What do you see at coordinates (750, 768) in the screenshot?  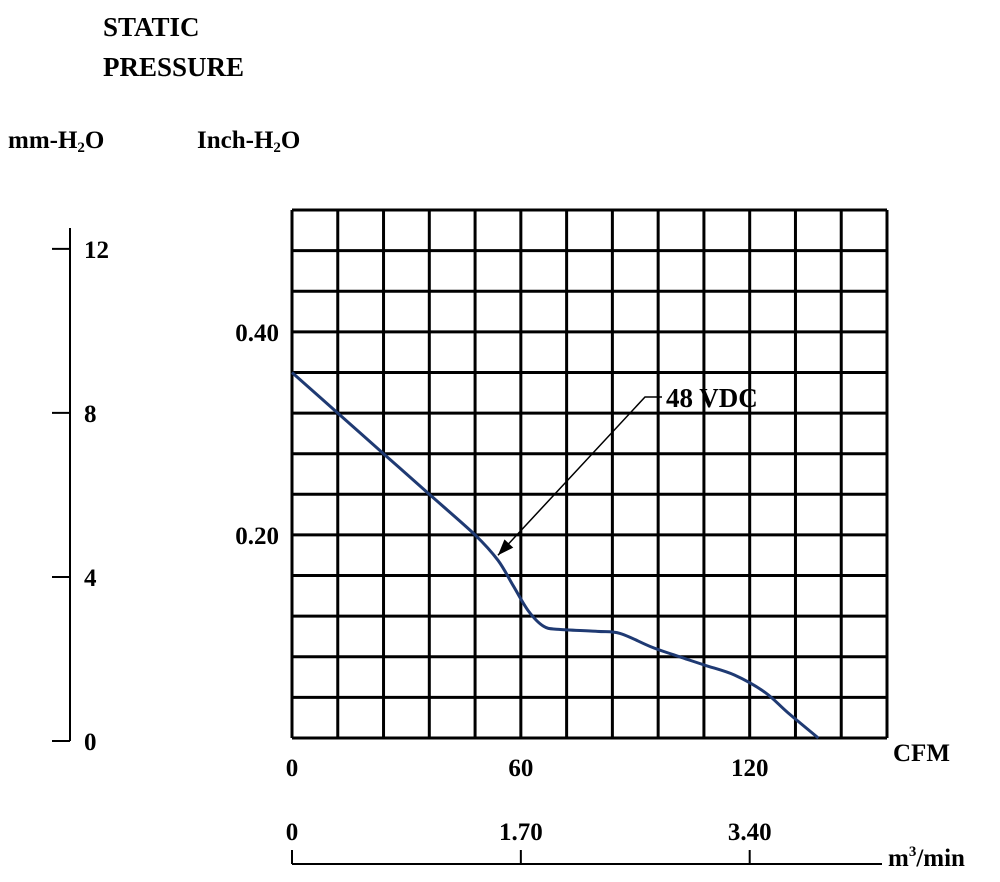 I see `x-axis-tick-label: 120` at bounding box center [750, 768].